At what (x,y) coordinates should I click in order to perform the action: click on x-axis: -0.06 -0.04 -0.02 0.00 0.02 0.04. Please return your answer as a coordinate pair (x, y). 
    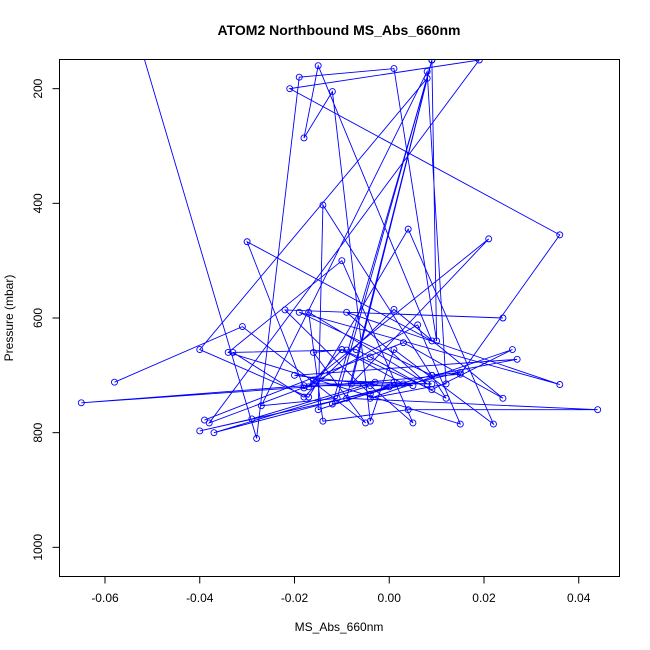
    Looking at the image, I should click on (341, 590).